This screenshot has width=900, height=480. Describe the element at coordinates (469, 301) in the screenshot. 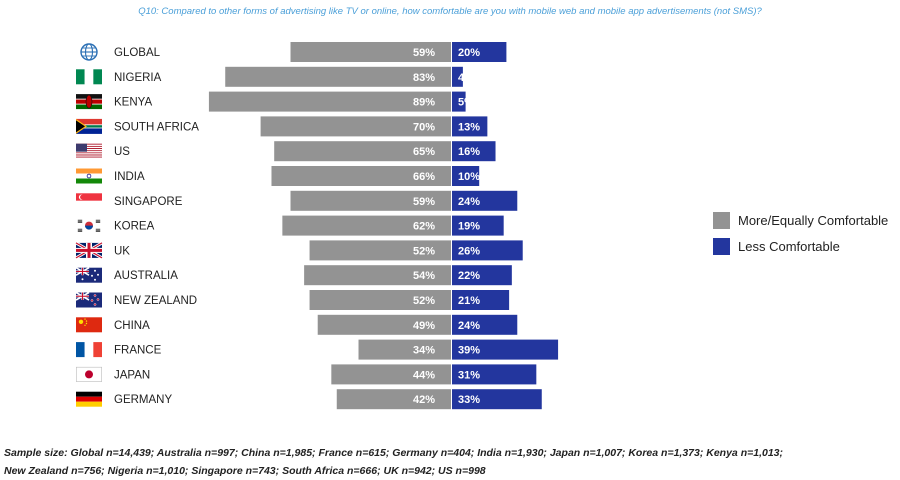

I see `value-label-less-comfortable-new-zealand: 21%` at that location.